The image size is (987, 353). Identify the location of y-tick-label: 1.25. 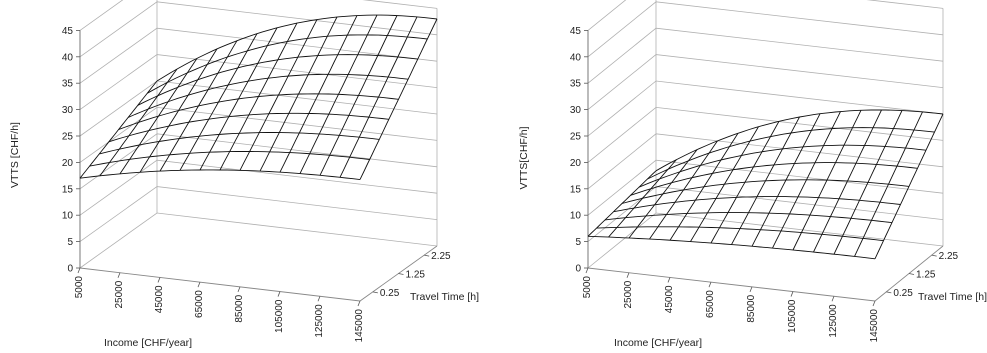
(926, 275).